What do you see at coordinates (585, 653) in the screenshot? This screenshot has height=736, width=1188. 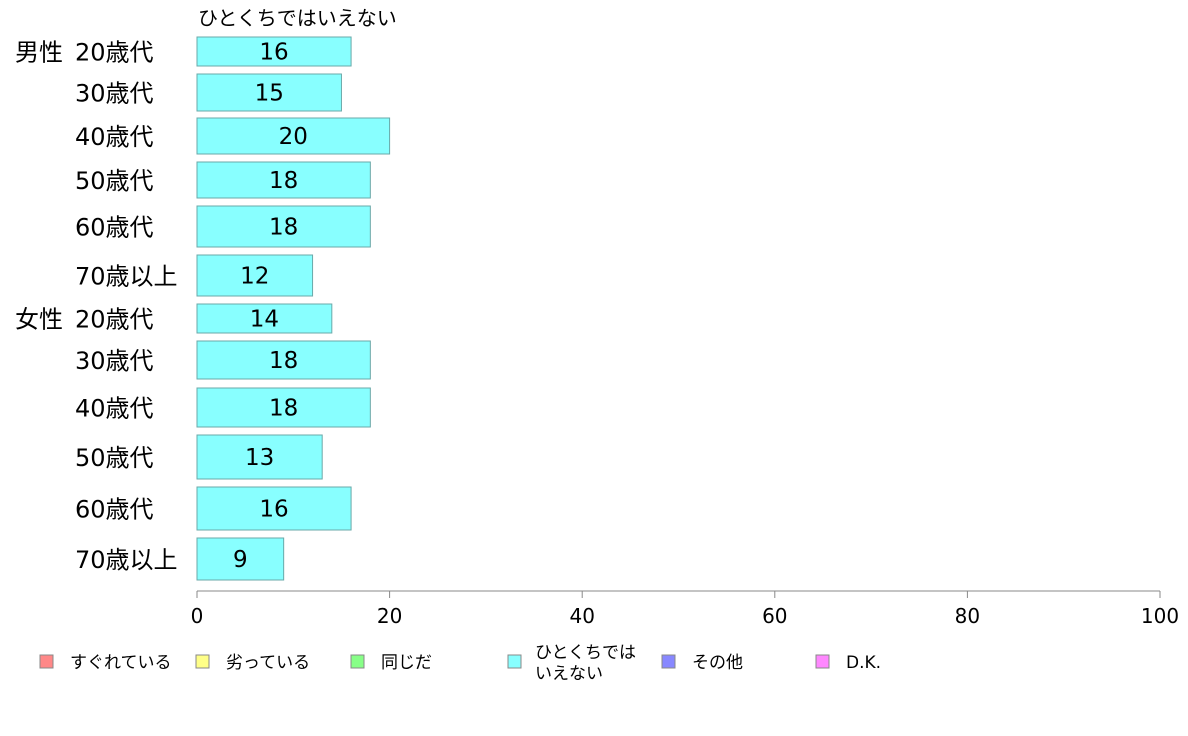 I see `legend-label: ひとくちでは` at bounding box center [585, 653].